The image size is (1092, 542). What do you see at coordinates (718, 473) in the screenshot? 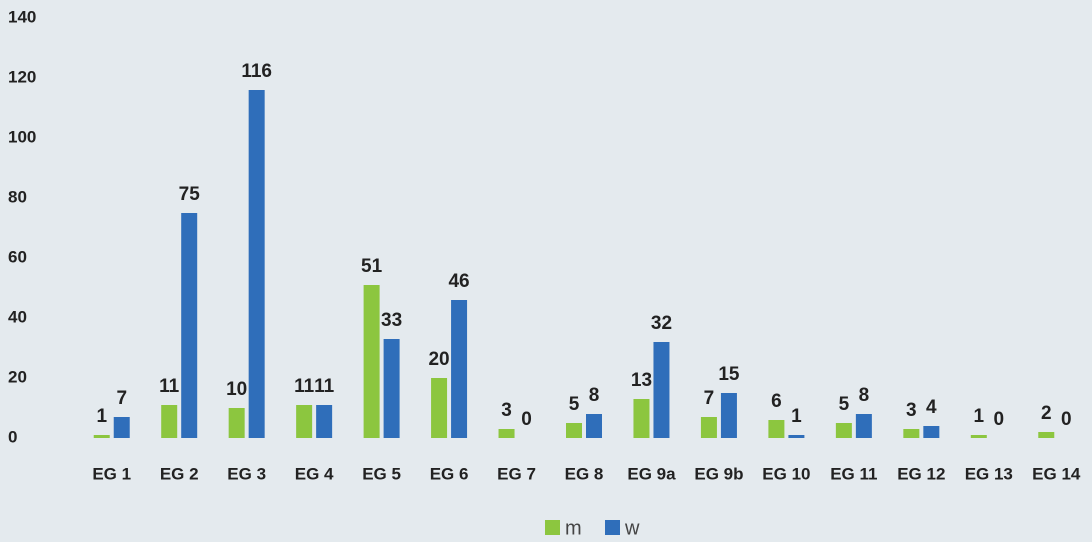
I see `x-tick-label: EG 9b` at bounding box center [718, 473].